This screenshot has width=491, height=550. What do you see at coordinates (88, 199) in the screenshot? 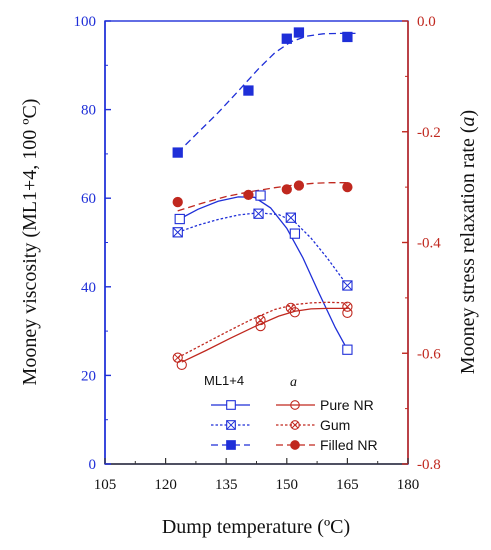
I see `left-tick-label: 60` at bounding box center [88, 199].